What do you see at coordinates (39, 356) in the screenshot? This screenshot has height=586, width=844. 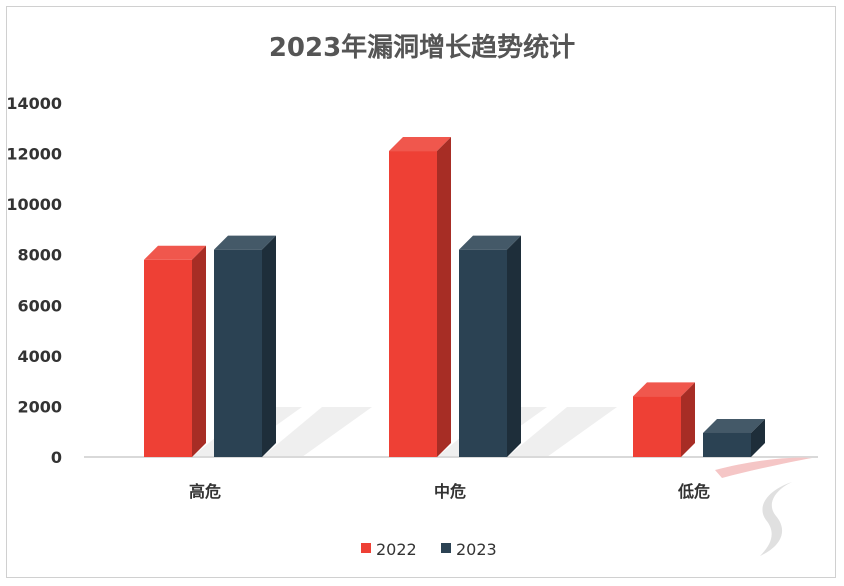 I see `y-tick-label: 4000` at bounding box center [39, 356].